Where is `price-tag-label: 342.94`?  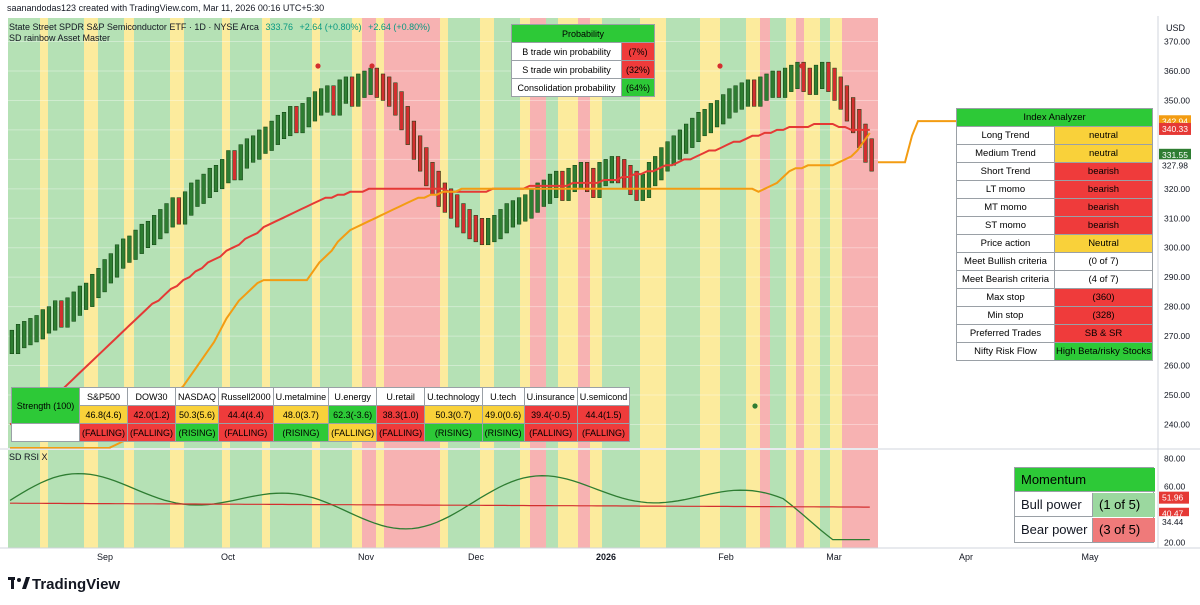
price-tag-label: 342.94 is located at coordinates (1175, 121).